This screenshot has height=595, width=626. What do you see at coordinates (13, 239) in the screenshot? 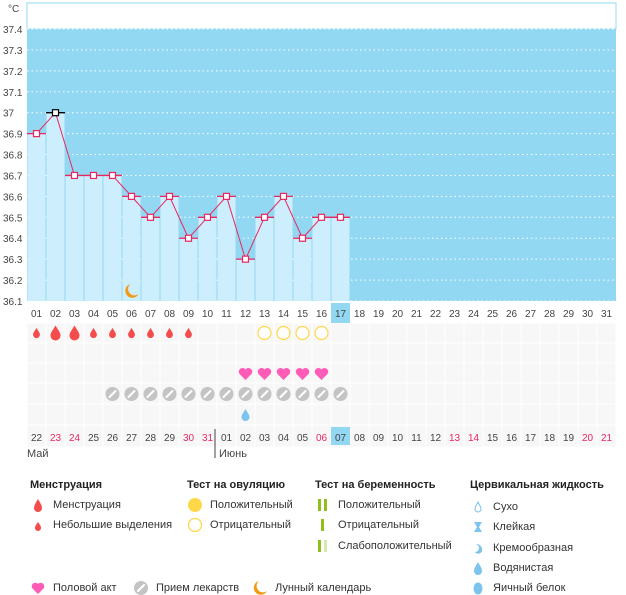
I see `y-tick-label: 36.4` at bounding box center [13, 239].